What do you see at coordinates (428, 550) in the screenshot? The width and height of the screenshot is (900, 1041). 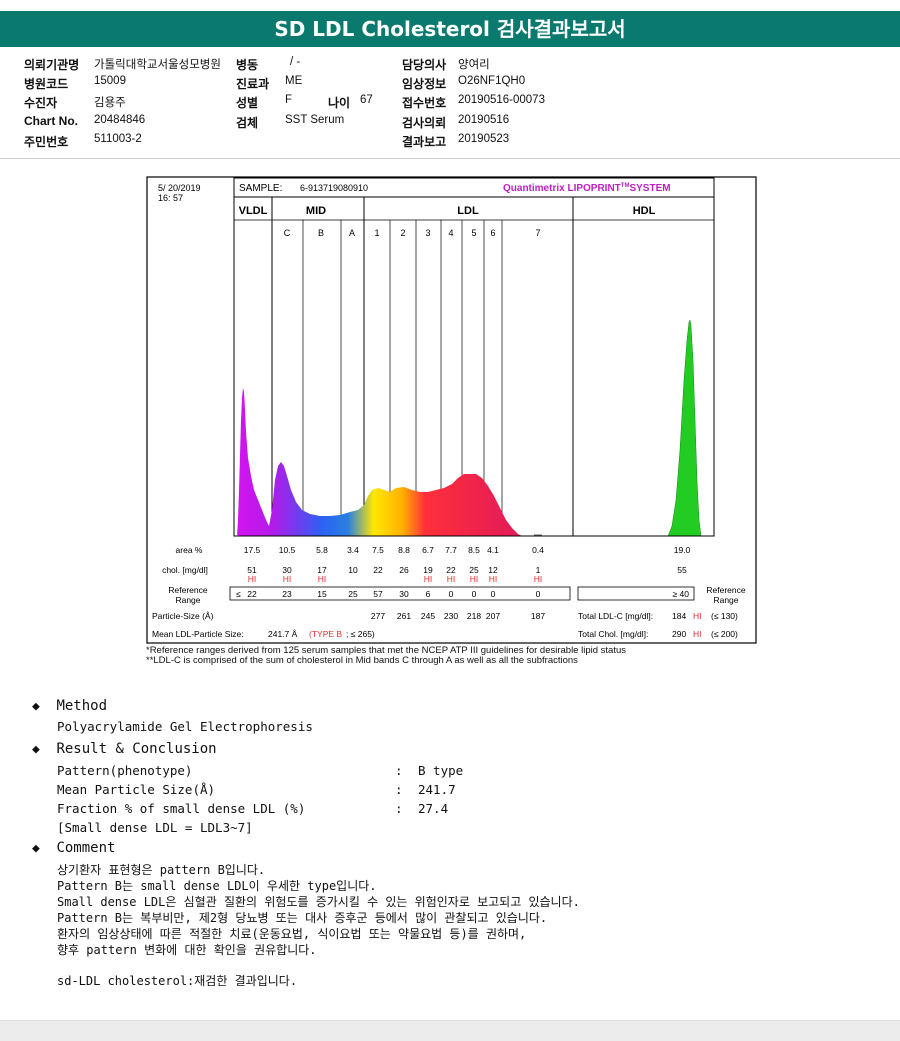 I see `area-value-3: 6.7` at bounding box center [428, 550].